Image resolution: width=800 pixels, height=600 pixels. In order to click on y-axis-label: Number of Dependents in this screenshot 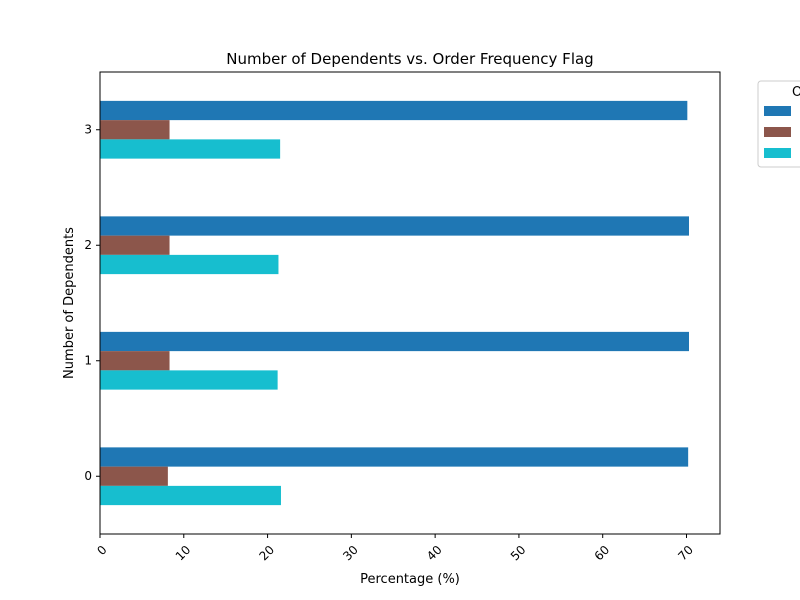, I will do `click(69, 303)`.